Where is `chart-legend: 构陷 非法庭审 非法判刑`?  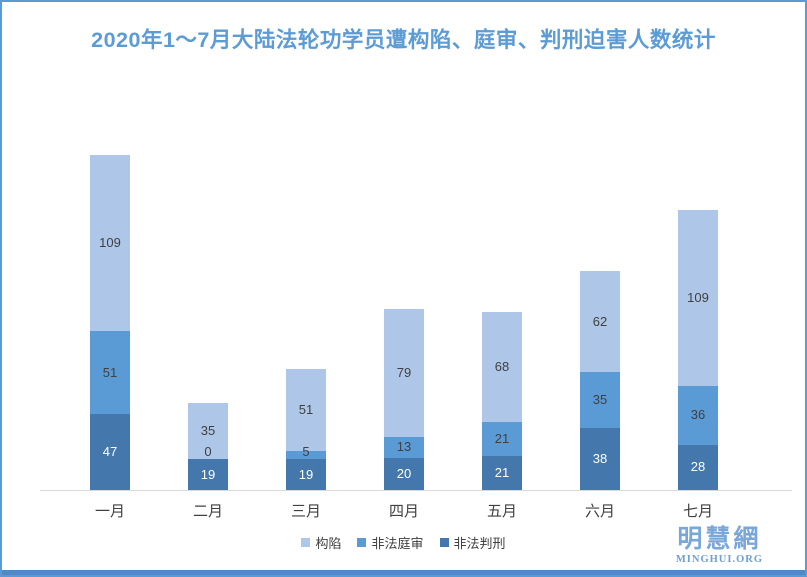
chart-legend: 构陷 非法庭审 非法判刑 is located at coordinates (403, 542).